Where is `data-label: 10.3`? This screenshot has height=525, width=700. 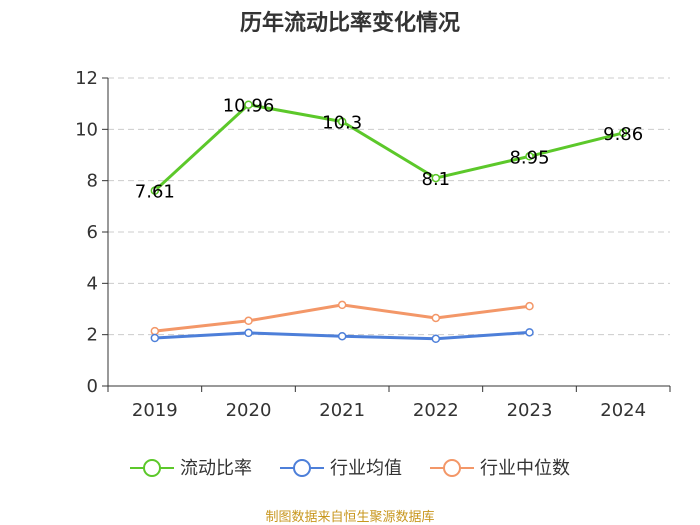 data-label: 10.3 is located at coordinates (342, 123).